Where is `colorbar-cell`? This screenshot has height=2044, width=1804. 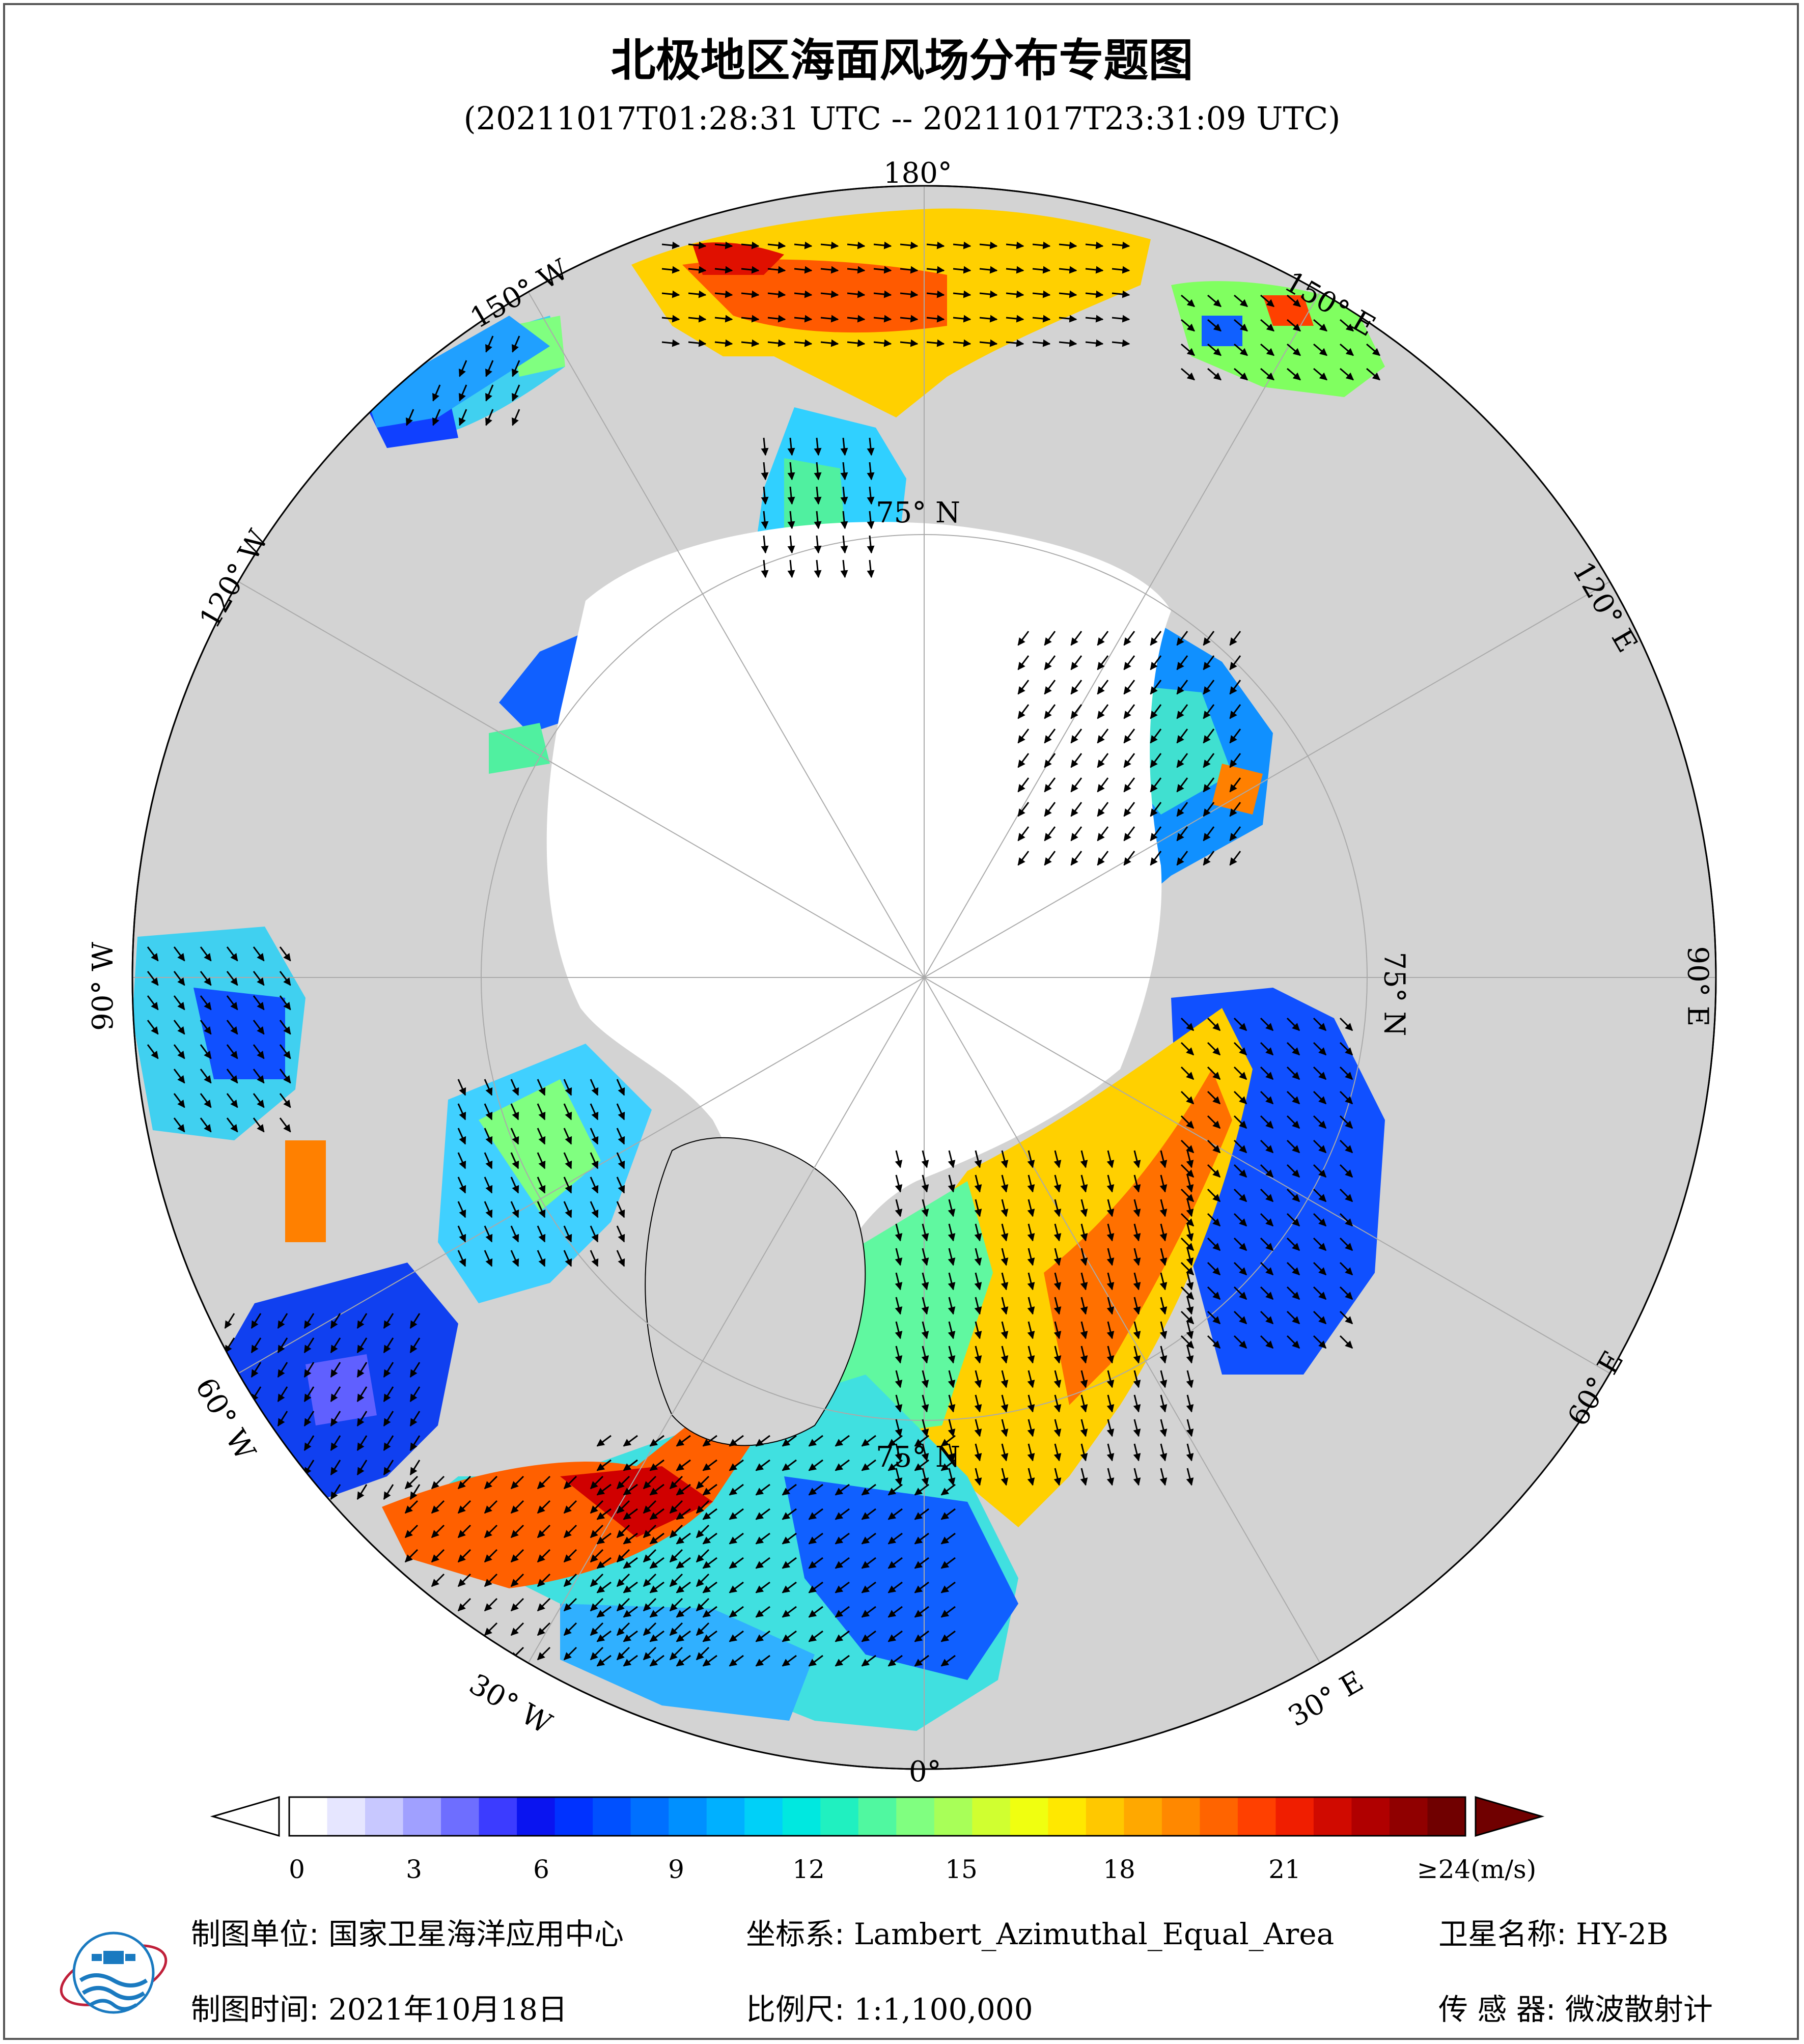
colorbar-cell is located at coordinates (1029, 1816).